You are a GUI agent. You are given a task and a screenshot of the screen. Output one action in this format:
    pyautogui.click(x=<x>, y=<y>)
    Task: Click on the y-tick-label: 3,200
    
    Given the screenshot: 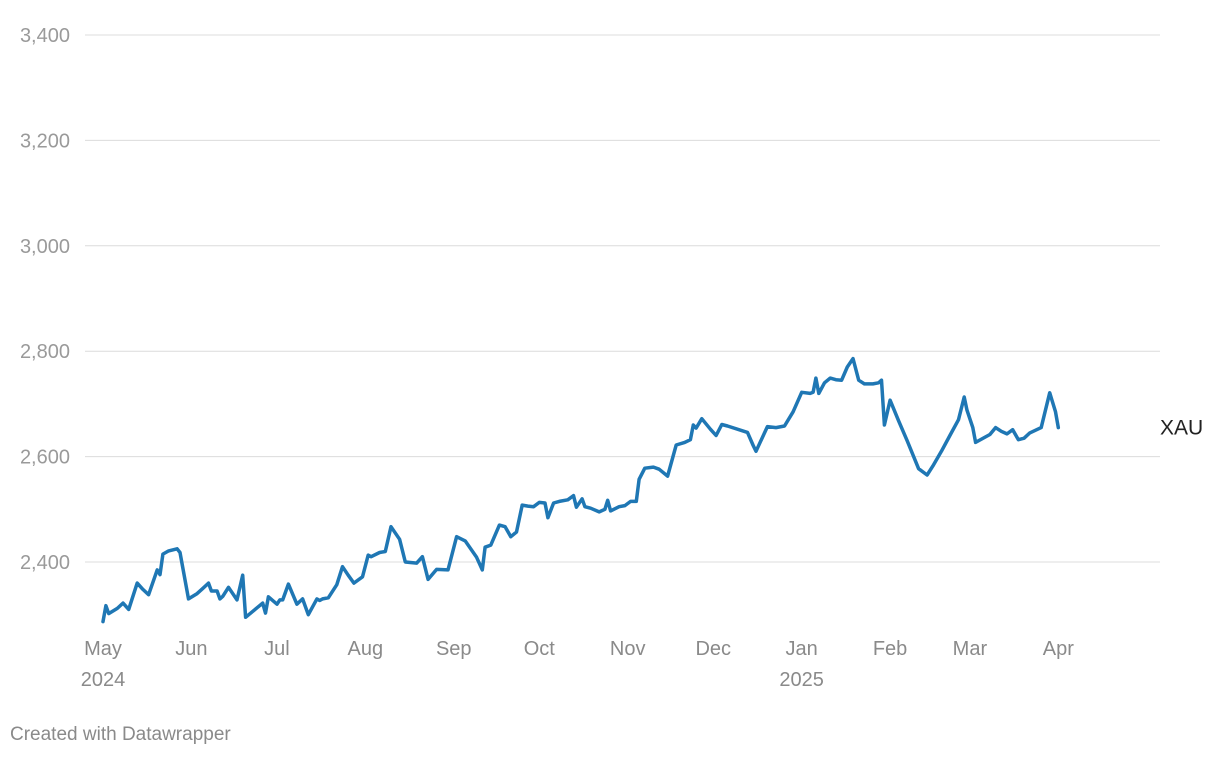 What is the action you would take?
    pyautogui.click(x=45, y=141)
    